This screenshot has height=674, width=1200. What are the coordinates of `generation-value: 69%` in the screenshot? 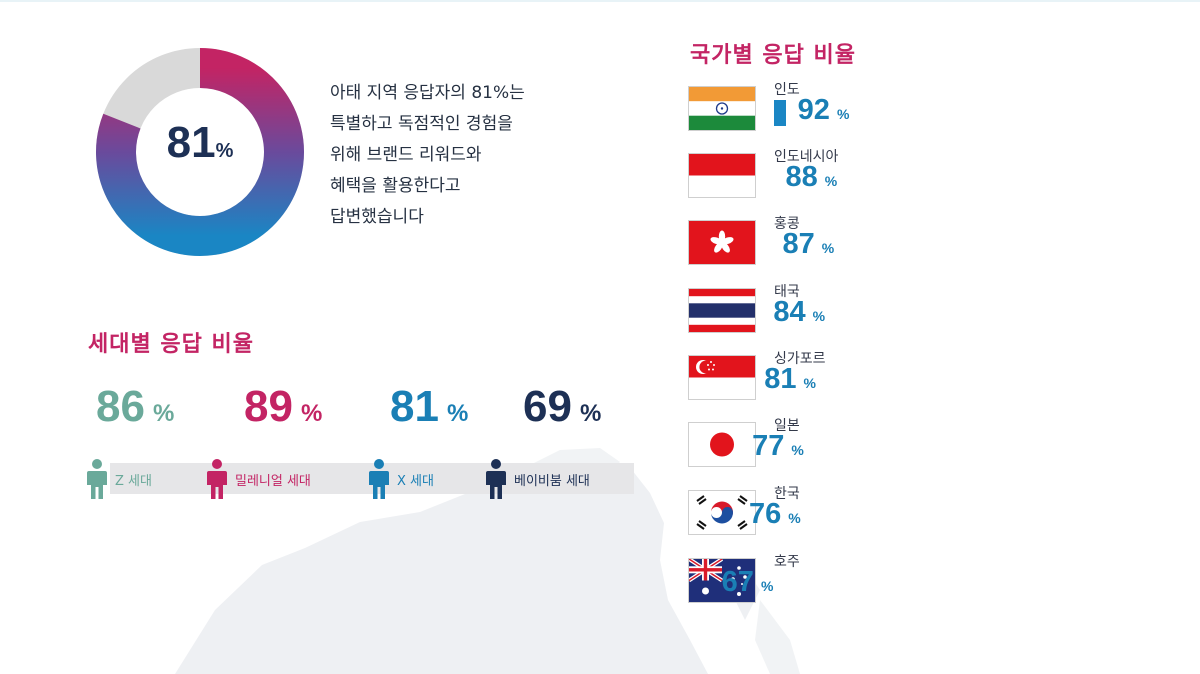 It's located at (608, 407).